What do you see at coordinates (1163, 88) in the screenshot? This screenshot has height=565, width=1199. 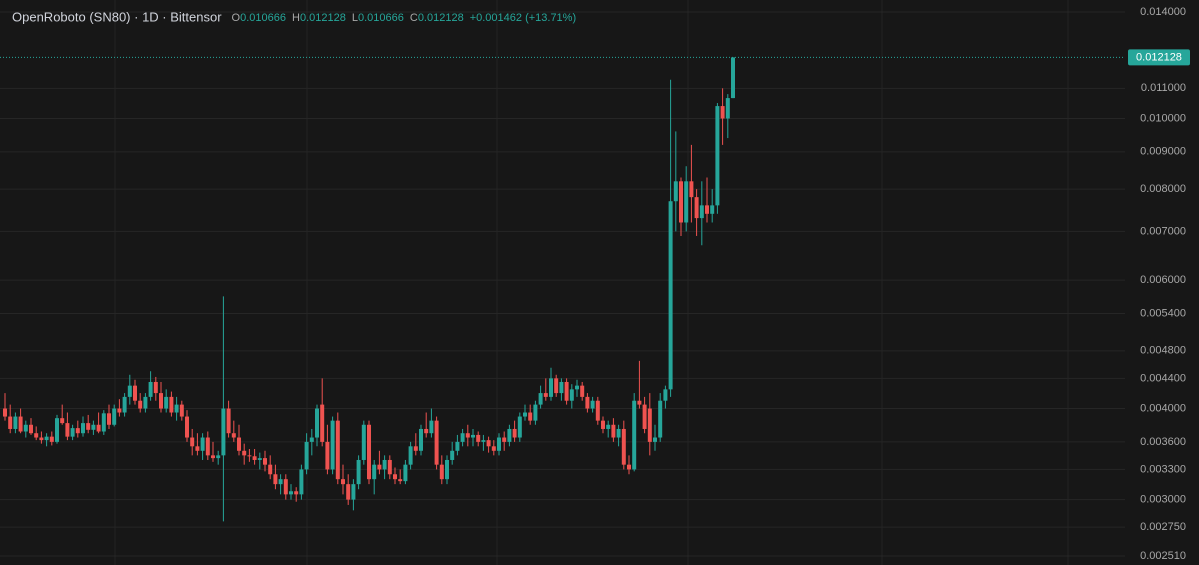 I see `y-tick-label: 0.011000` at bounding box center [1163, 88].